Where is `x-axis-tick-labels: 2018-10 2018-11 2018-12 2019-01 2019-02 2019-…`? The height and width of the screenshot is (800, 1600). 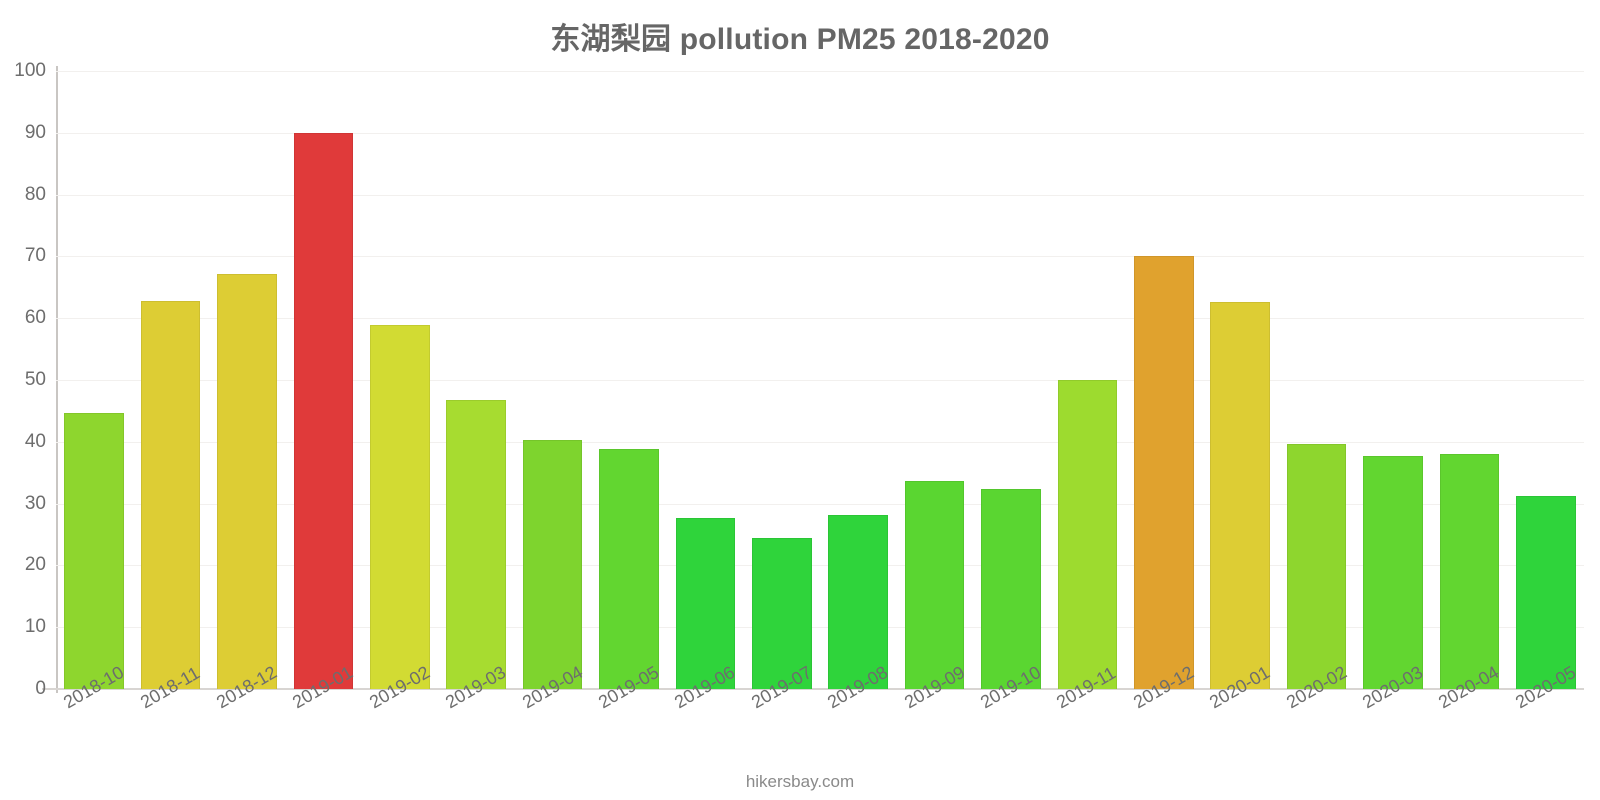
x-axis-tick-labels: 2018-10 2018-11 2018-12 2019-01 2019-02 2019-… is located at coordinates (820, 716).